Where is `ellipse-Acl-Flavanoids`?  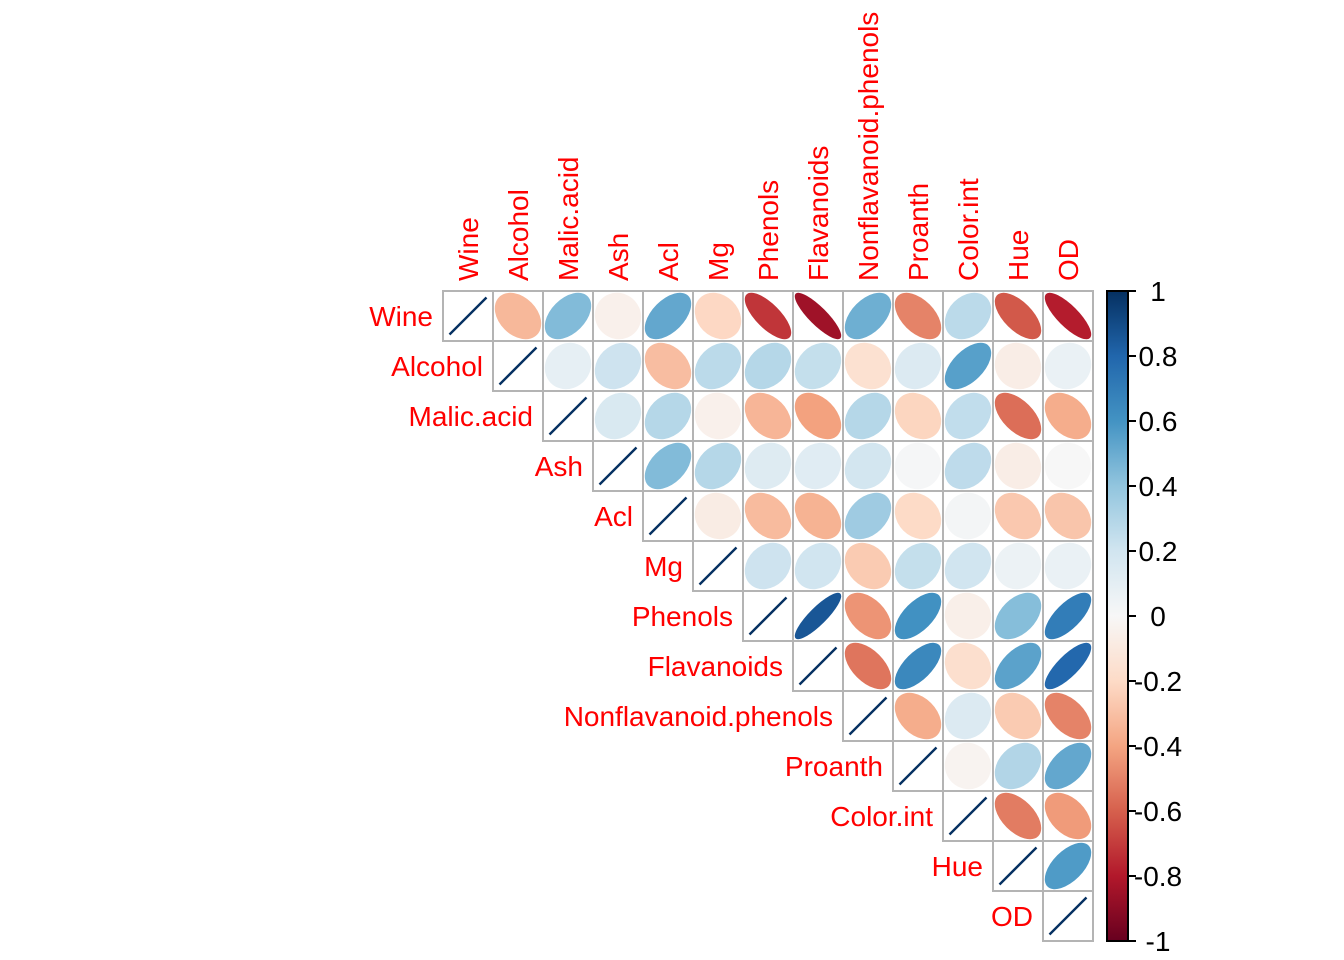
ellipse-Acl-Flavanoids is located at coordinates (818, 516).